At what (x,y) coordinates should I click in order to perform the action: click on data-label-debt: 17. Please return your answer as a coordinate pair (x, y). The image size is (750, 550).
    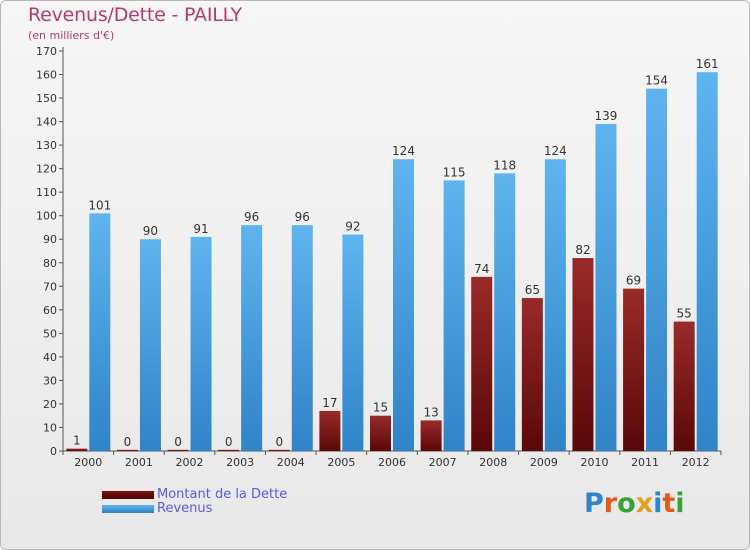
    Looking at the image, I should click on (329, 403).